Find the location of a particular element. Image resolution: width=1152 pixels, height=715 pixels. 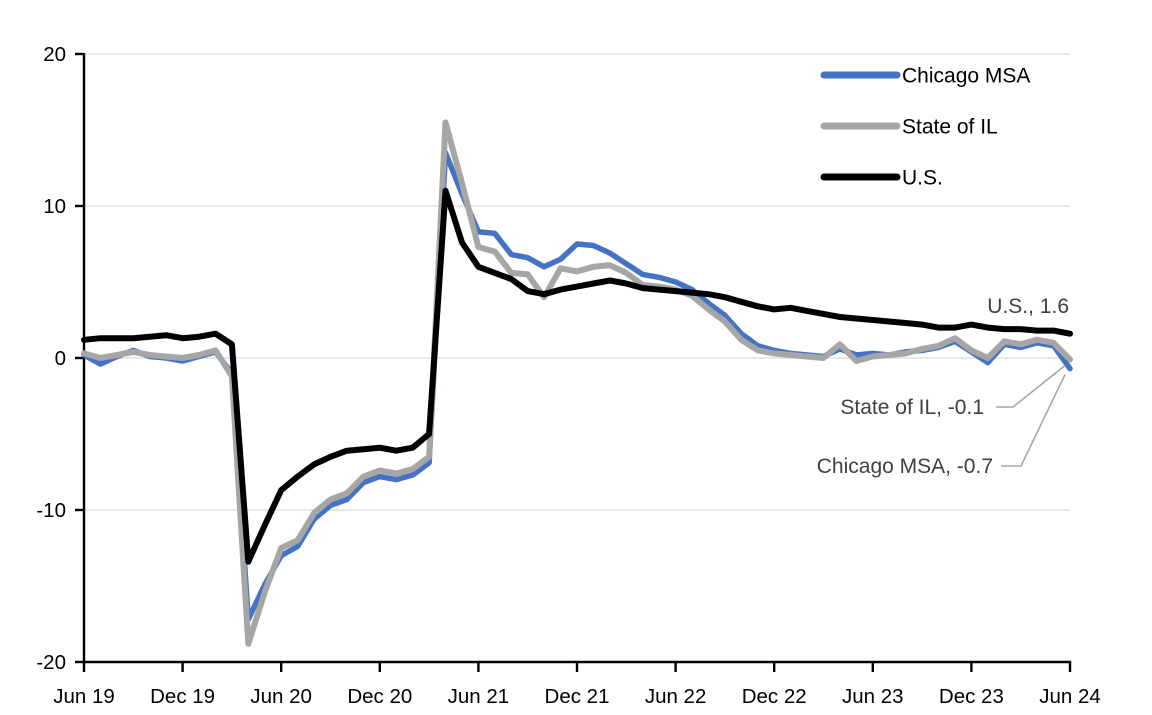

y-tick-label: 20 is located at coordinates (54, 54).